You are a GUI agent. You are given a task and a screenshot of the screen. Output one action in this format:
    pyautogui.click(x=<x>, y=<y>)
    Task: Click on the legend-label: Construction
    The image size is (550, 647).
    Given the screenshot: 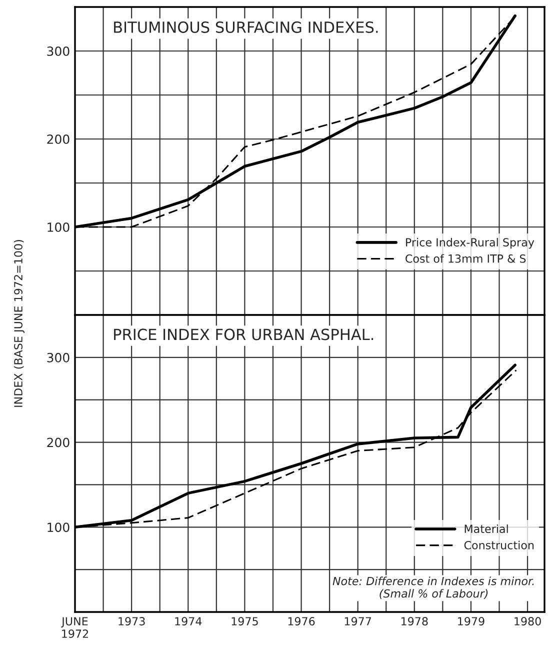 What is the action you would take?
    pyautogui.click(x=499, y=545)
    